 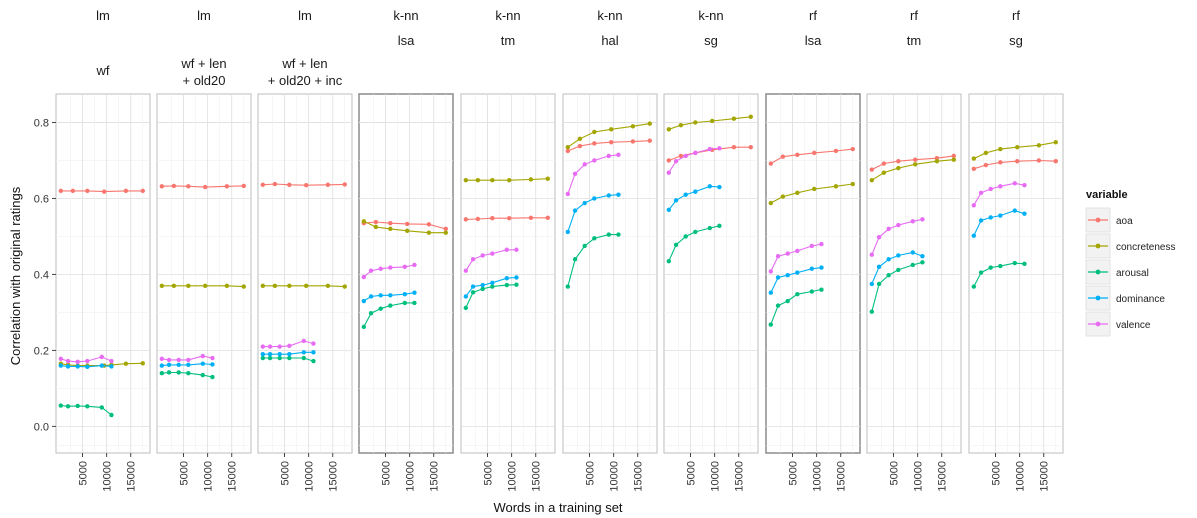 What do you see at coordinates (1098, 324) in the screenshot?
I see `legend-key-point` at bounding box center [1098, 324].